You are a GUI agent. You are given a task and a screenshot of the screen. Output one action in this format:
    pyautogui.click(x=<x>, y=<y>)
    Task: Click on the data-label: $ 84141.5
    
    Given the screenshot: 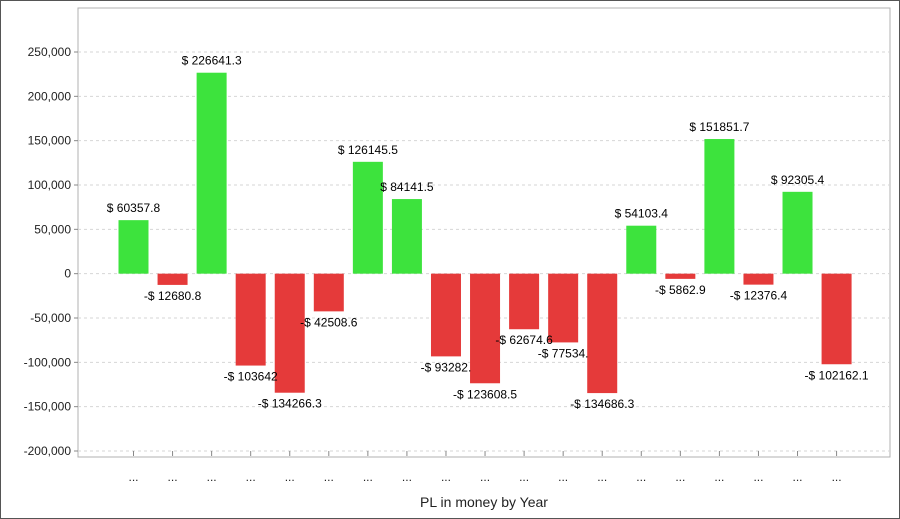 What is the action you would take?
    pyautogui.click(x=407, y=187)
    